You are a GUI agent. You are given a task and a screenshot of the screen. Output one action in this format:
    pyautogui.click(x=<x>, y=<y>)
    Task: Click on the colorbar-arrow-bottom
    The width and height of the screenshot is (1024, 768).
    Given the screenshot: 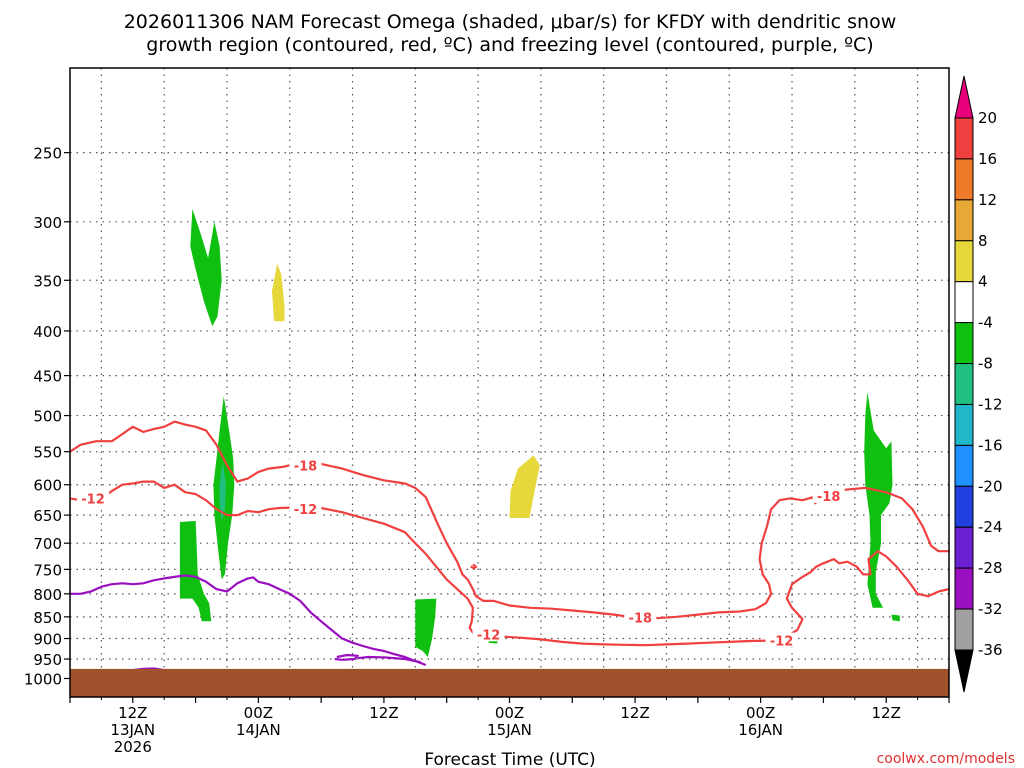 What is the action you would take?
    pyautogui.click(x=964, y=671)
    